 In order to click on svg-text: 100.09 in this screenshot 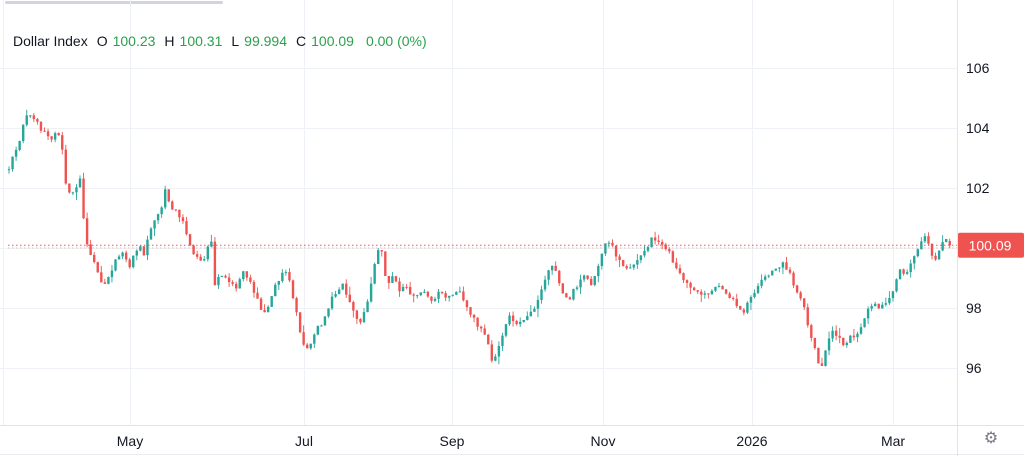, I will do `click(990, 245)`.